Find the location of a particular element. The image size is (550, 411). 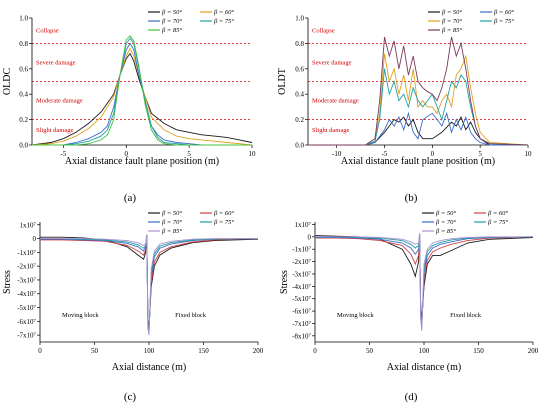

panel-label: (a) is located at coordinates (130, 198).